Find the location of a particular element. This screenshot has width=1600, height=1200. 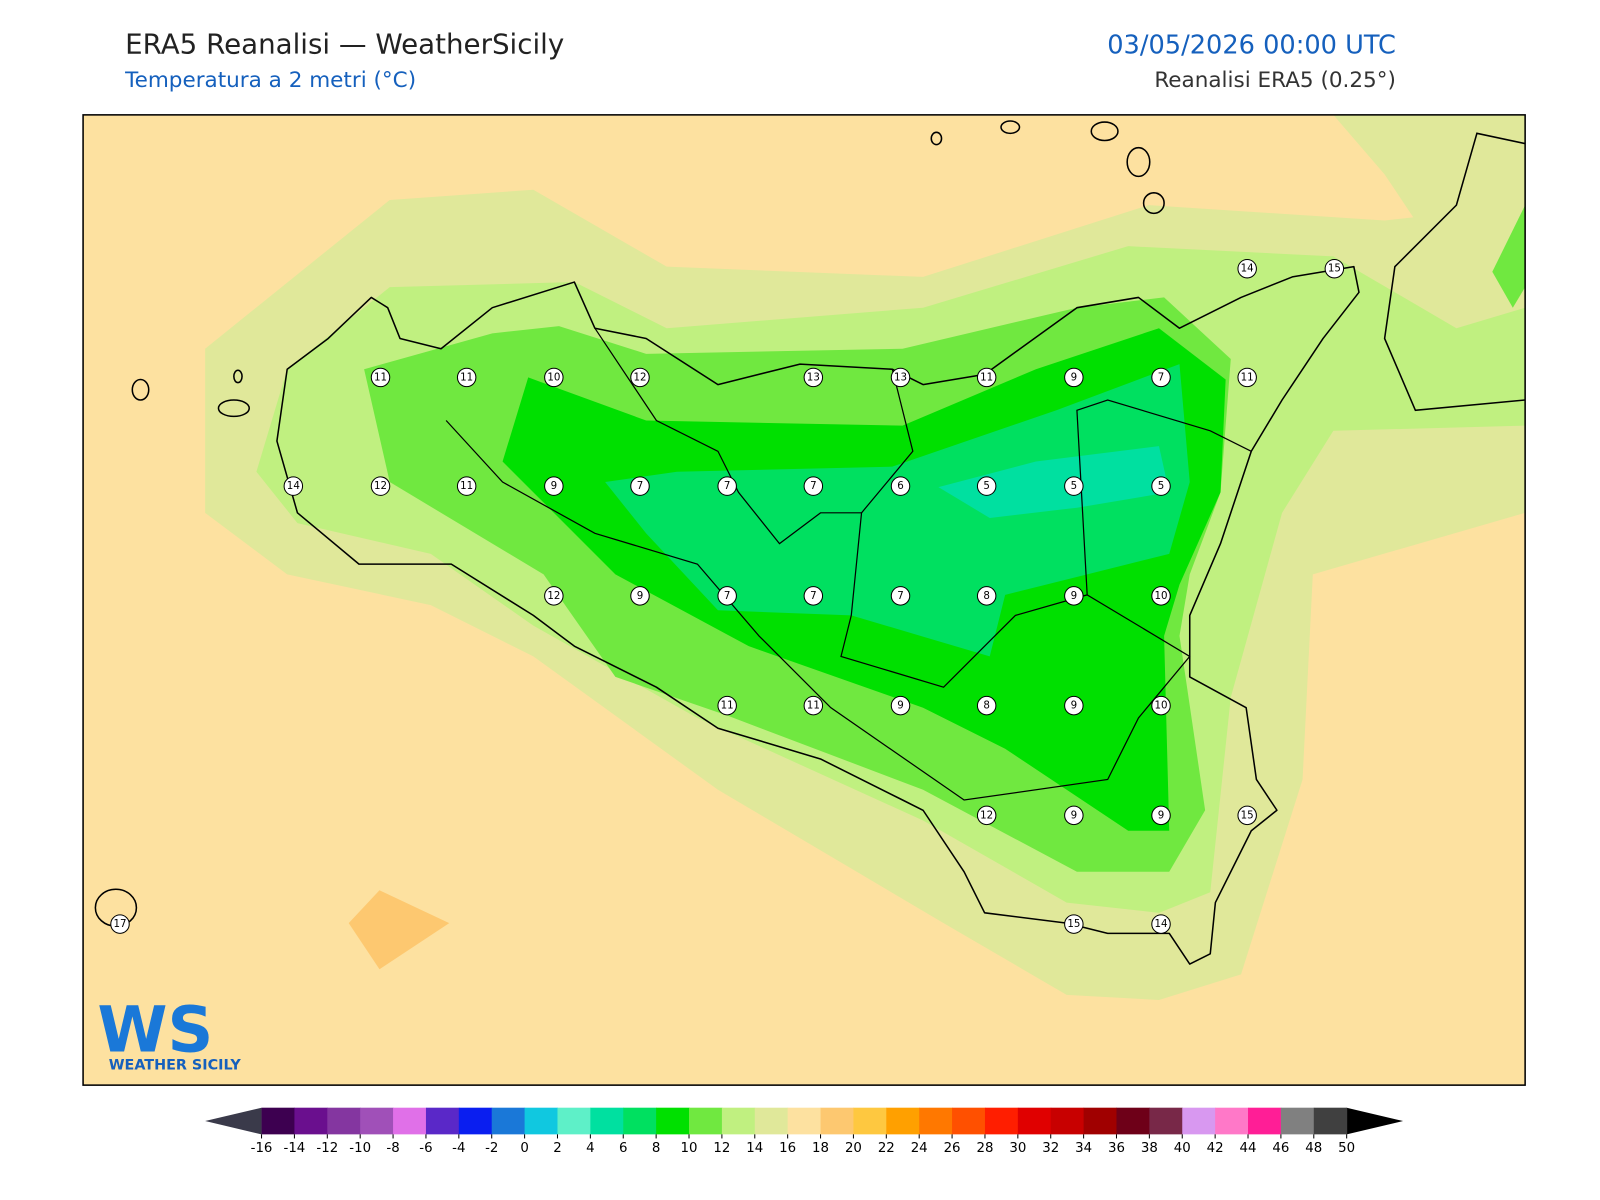

colorbar-tick-label: 22 is located at coordinates (886, 1148).